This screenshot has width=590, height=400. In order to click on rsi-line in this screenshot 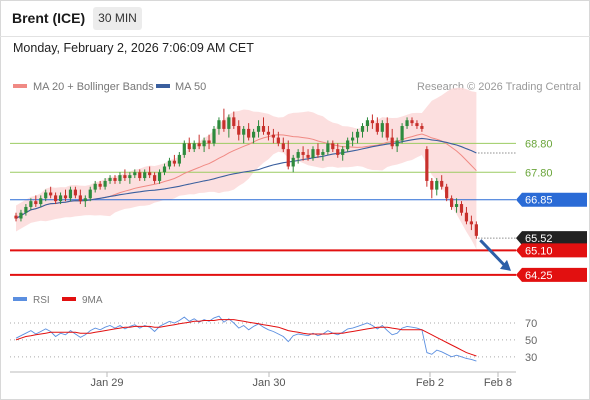, I will do `click(246, 338)`.